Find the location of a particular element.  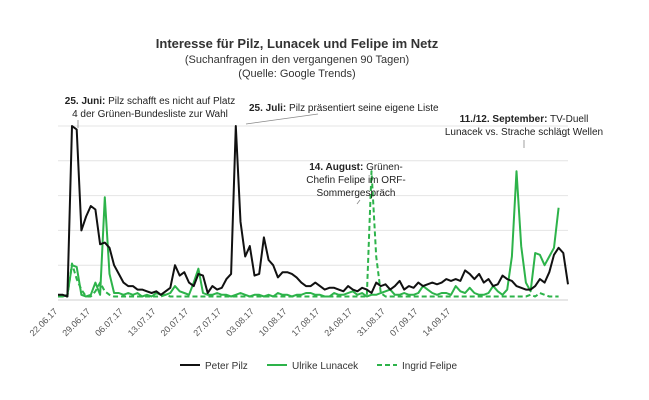

legend-label-felipe: Ingrid Felipe is located at coordinates (429, 366).